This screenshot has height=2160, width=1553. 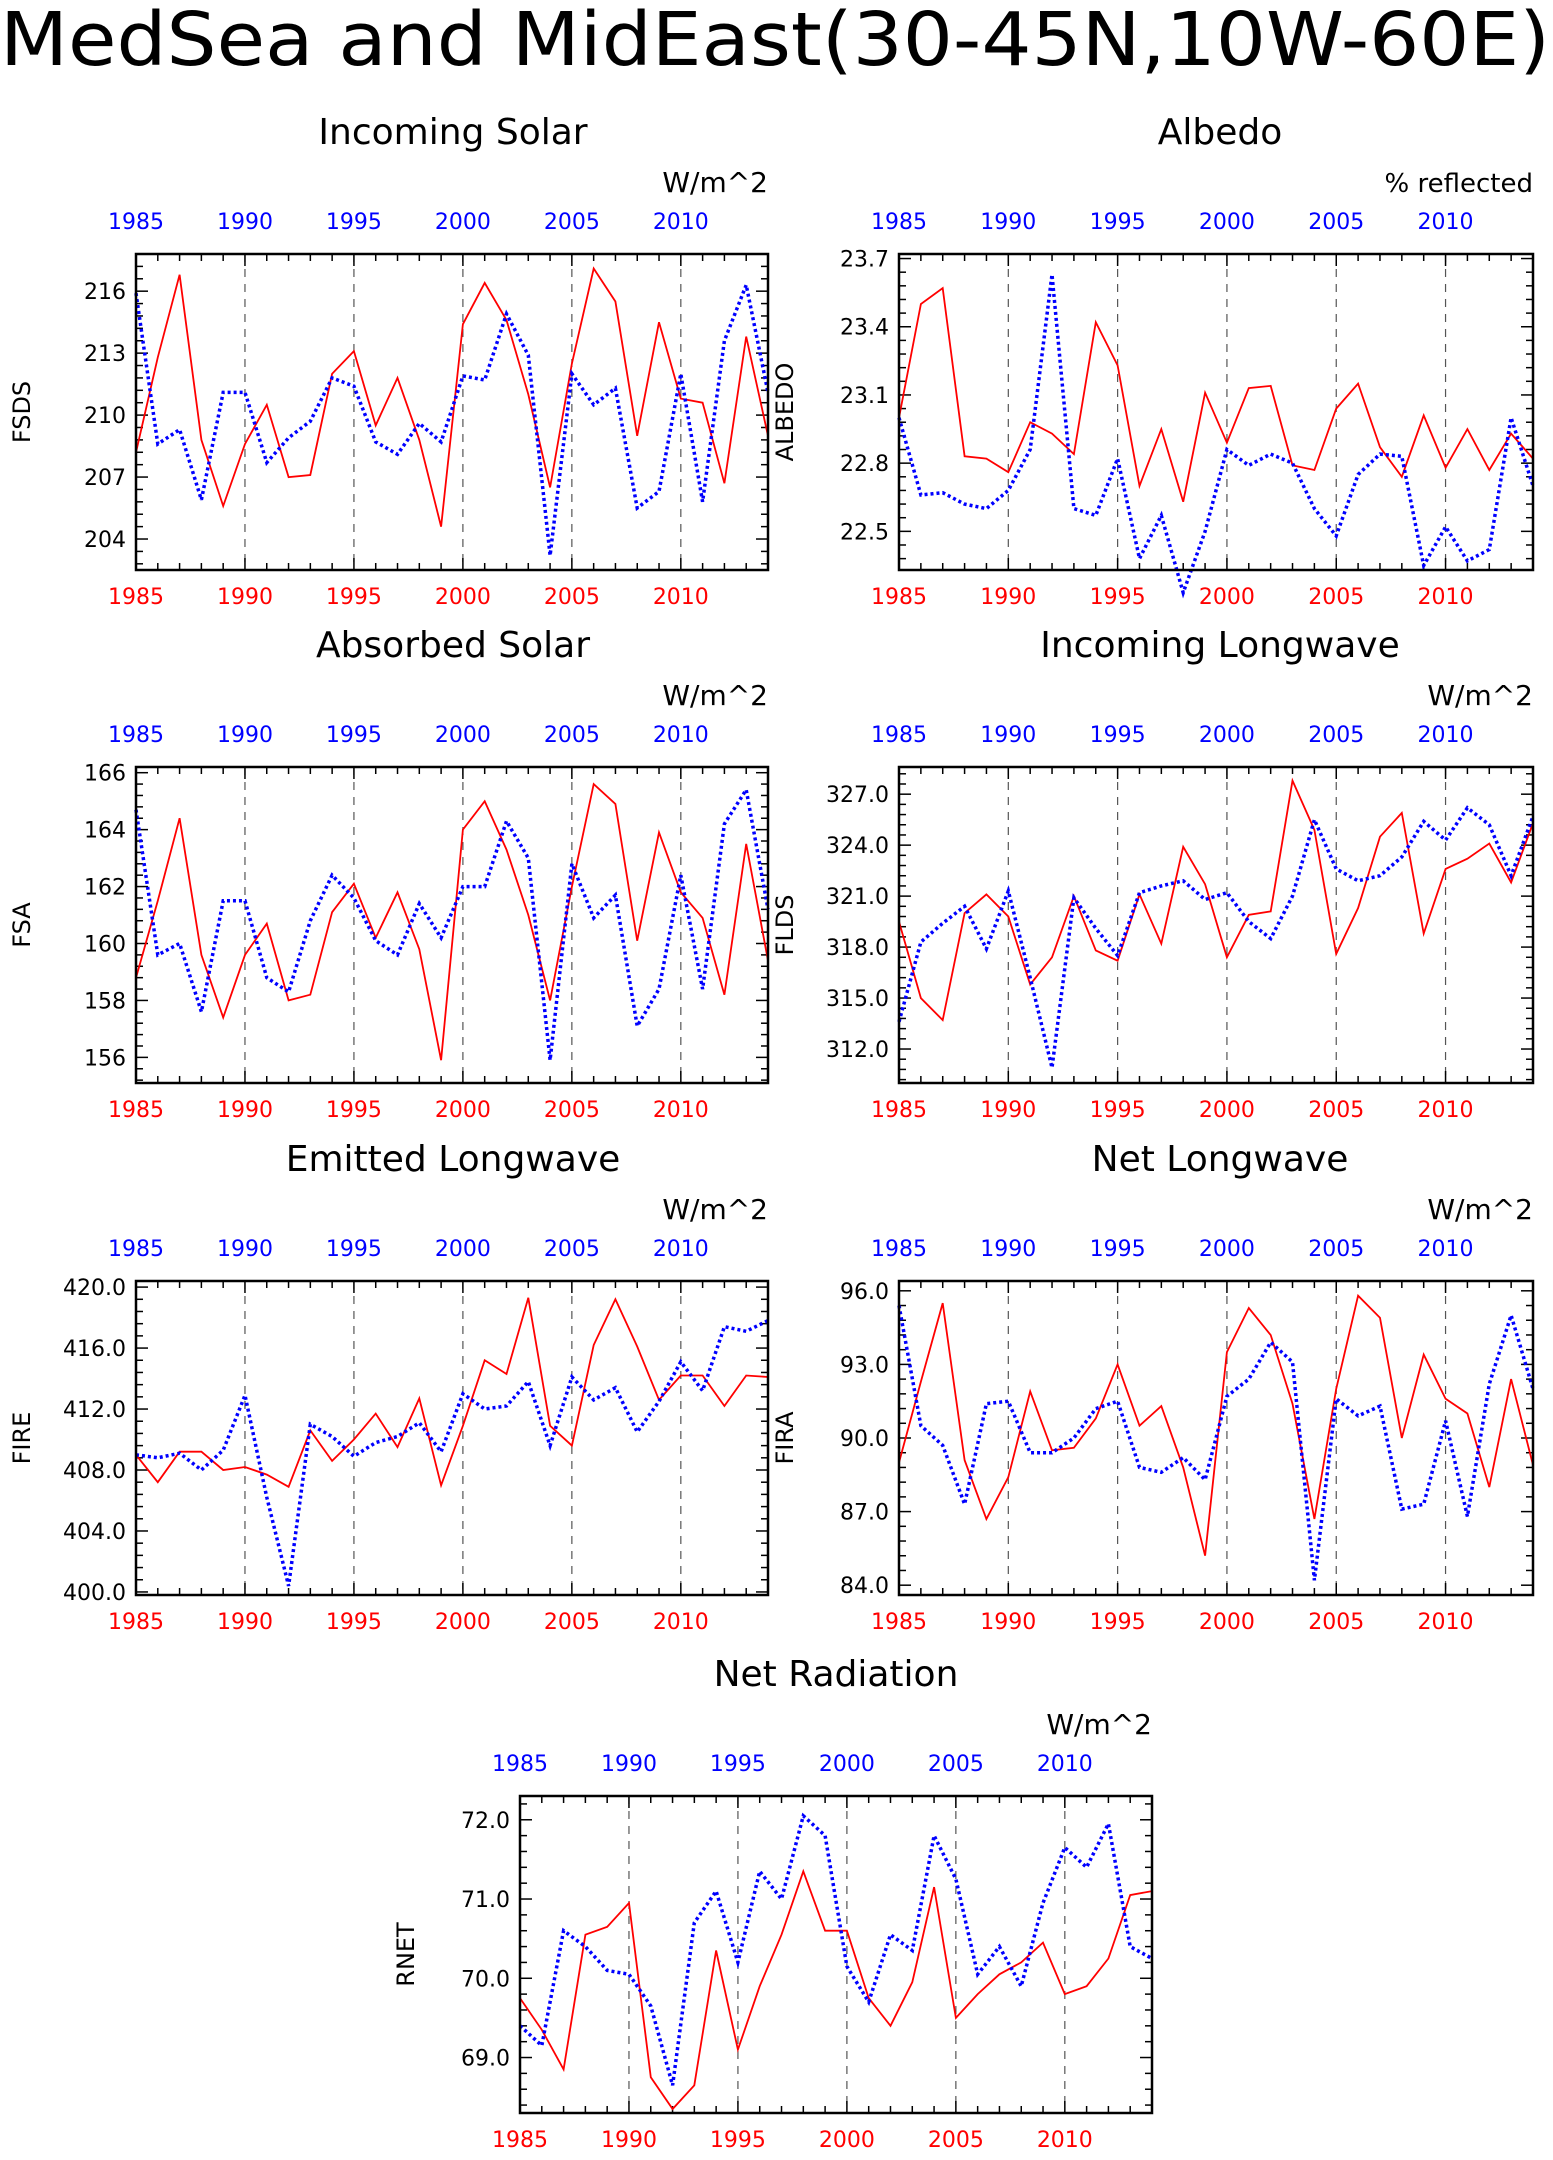 What do you see at coordinates (864, 532) in the screenshot?
I see `y-tick-label: 22.5` at bounding box center [864, 532].